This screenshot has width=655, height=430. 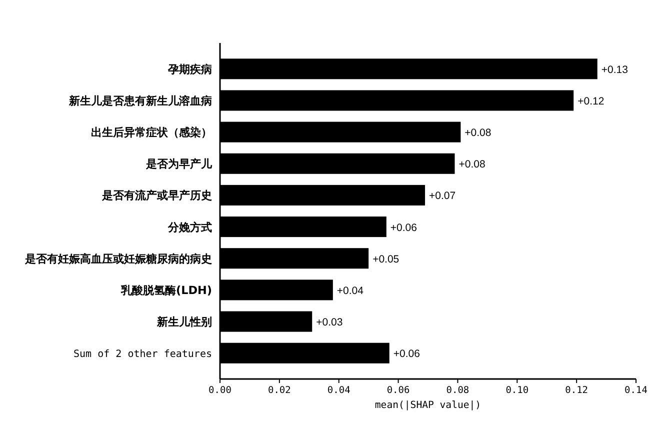 I want to click on data-label: +0.04, so click(x=350, y=290).